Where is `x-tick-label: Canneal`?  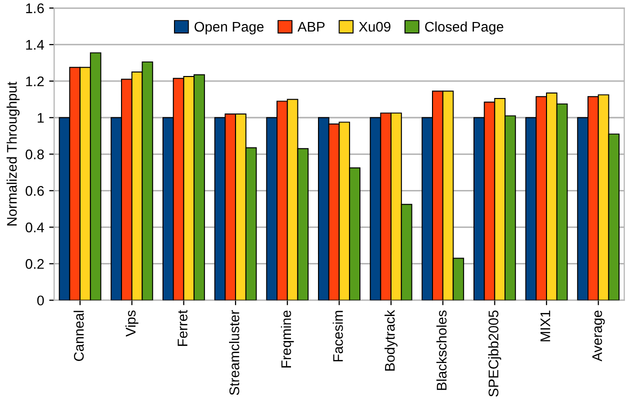
x-tick-label: Canneal is located at coordinates (79, 335).